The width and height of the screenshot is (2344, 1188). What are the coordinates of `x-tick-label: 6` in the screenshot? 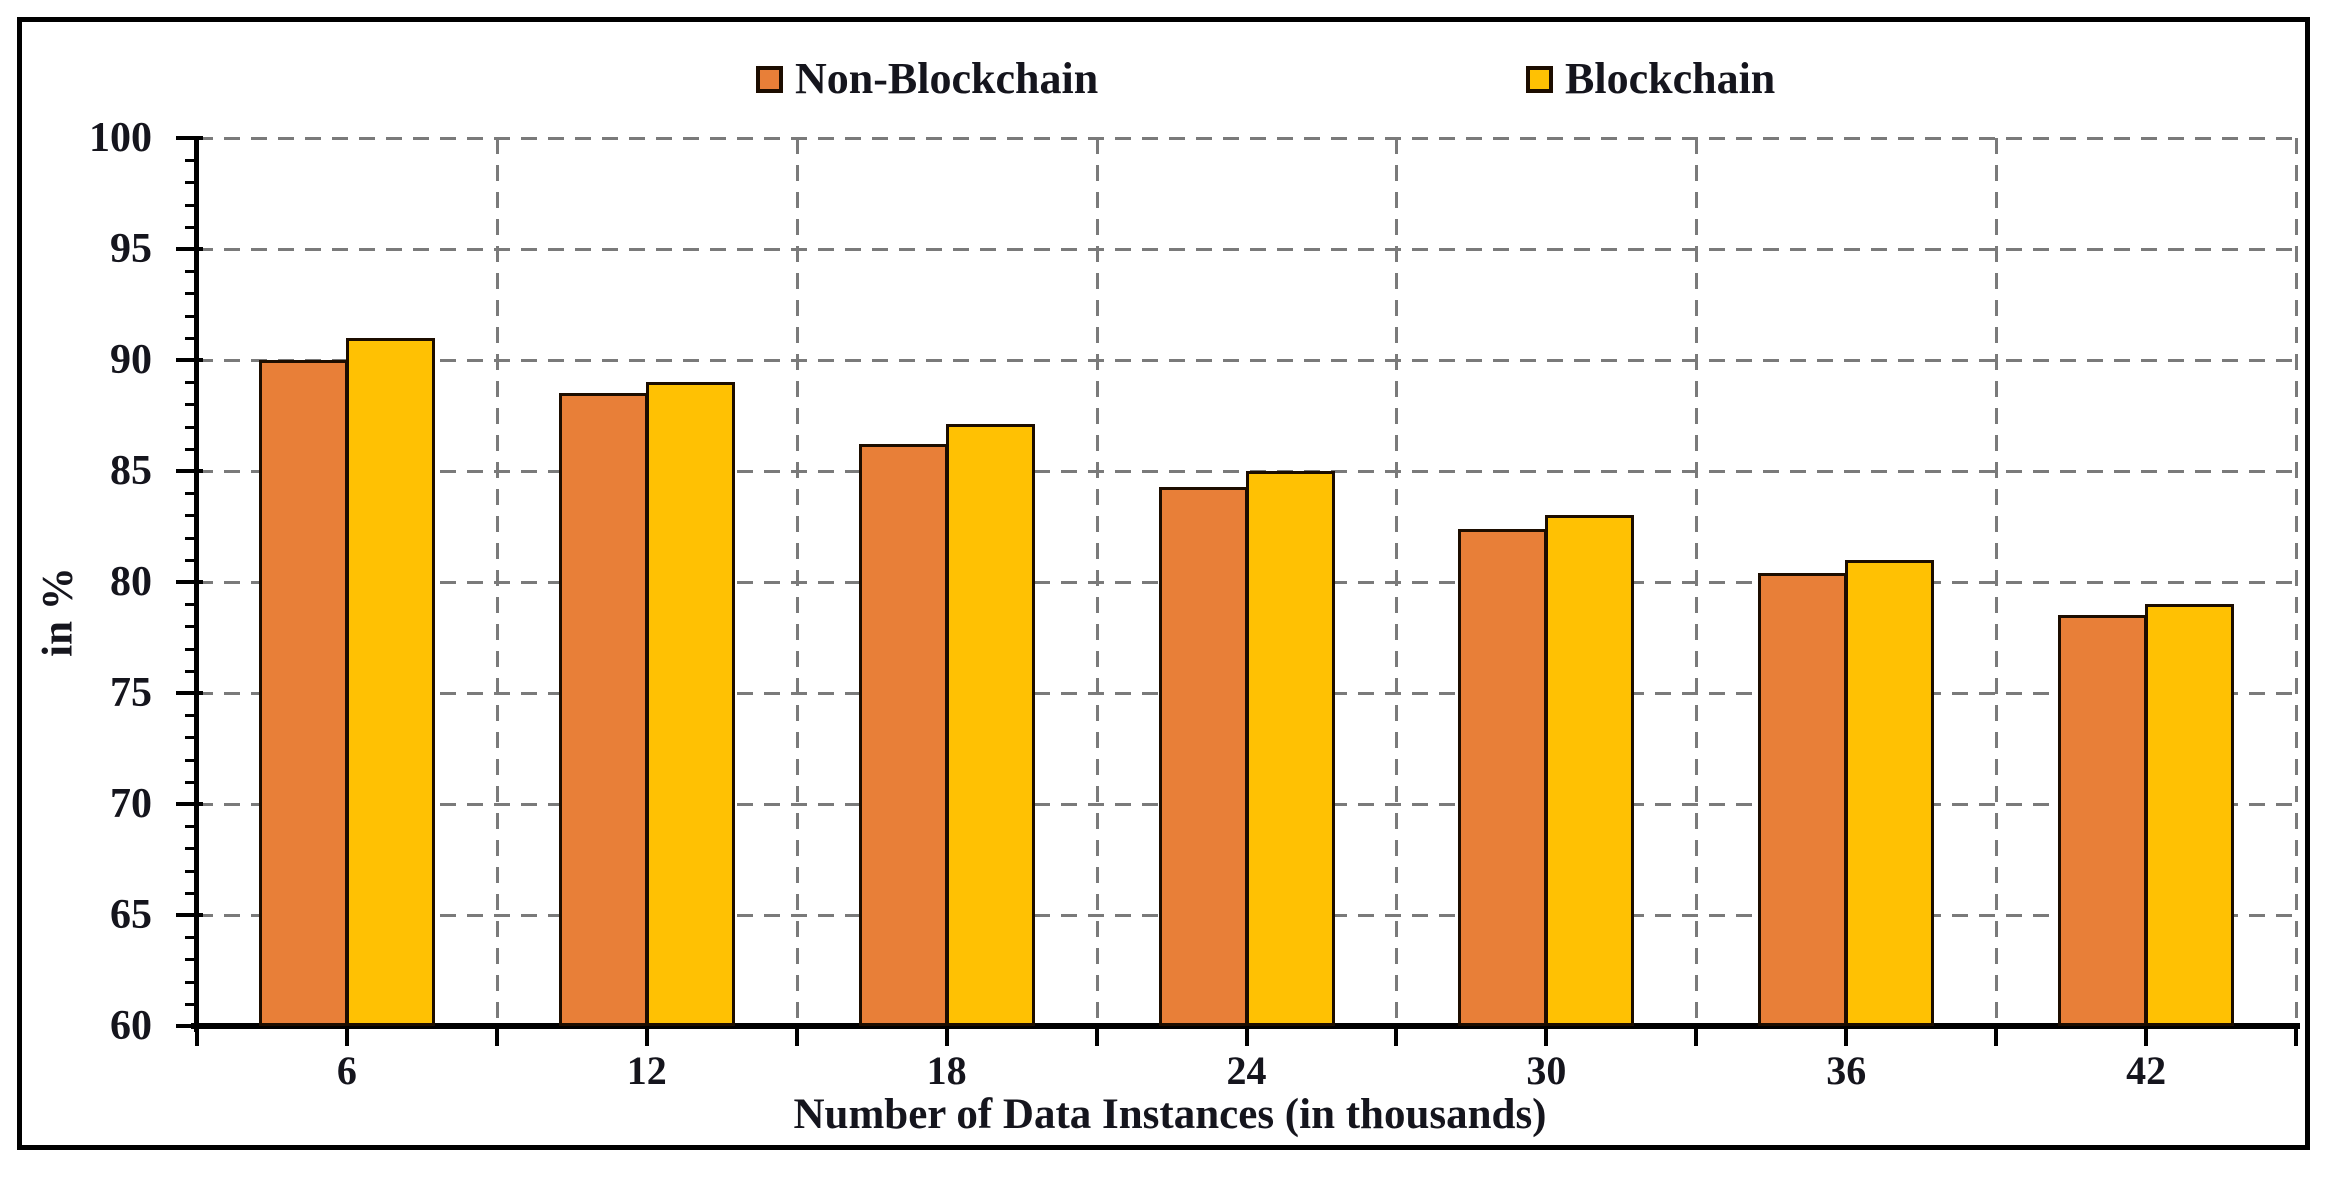 It's located at (346, 1070).